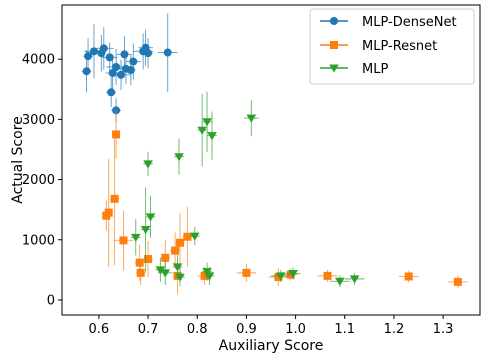 The height and width of the screenshot is (356, 483). What do you see at coordinates (271, 326) in the screenshot?
I see `x-axis-ticks: 0.6 0.7 0.8 0.9 1.0 1.1 1.2 1.3` at bounding box center [271, 326].